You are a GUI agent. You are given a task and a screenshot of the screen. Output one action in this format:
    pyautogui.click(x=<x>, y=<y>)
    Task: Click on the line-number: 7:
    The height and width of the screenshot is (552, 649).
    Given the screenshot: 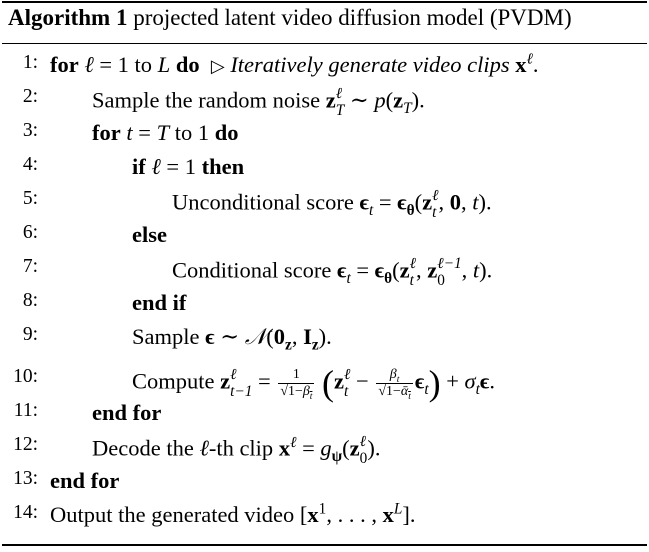 What is the action you would take?
    pyautogui.click(x=30, y=266)
    